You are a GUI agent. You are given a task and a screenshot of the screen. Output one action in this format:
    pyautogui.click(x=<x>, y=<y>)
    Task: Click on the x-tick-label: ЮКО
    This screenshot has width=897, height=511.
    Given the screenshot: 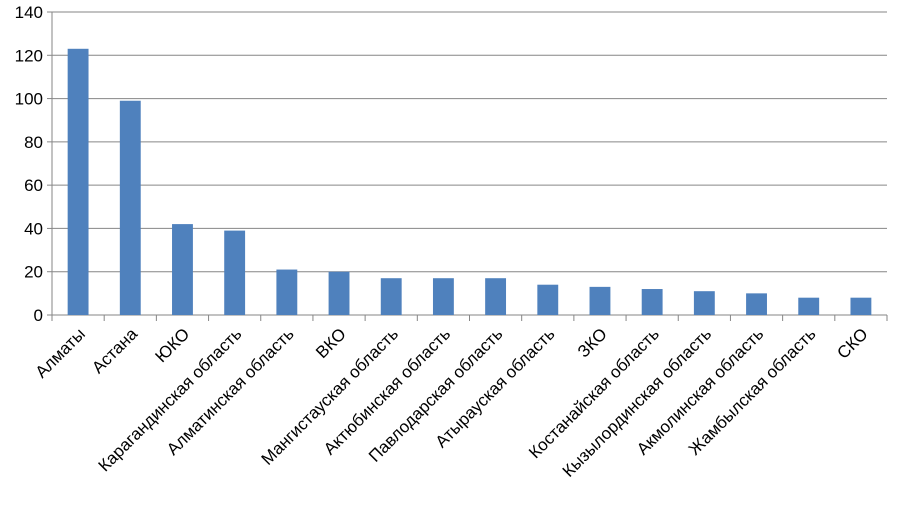 What is the action you would take?
    pyautogui.click(x=173, y=345)
    